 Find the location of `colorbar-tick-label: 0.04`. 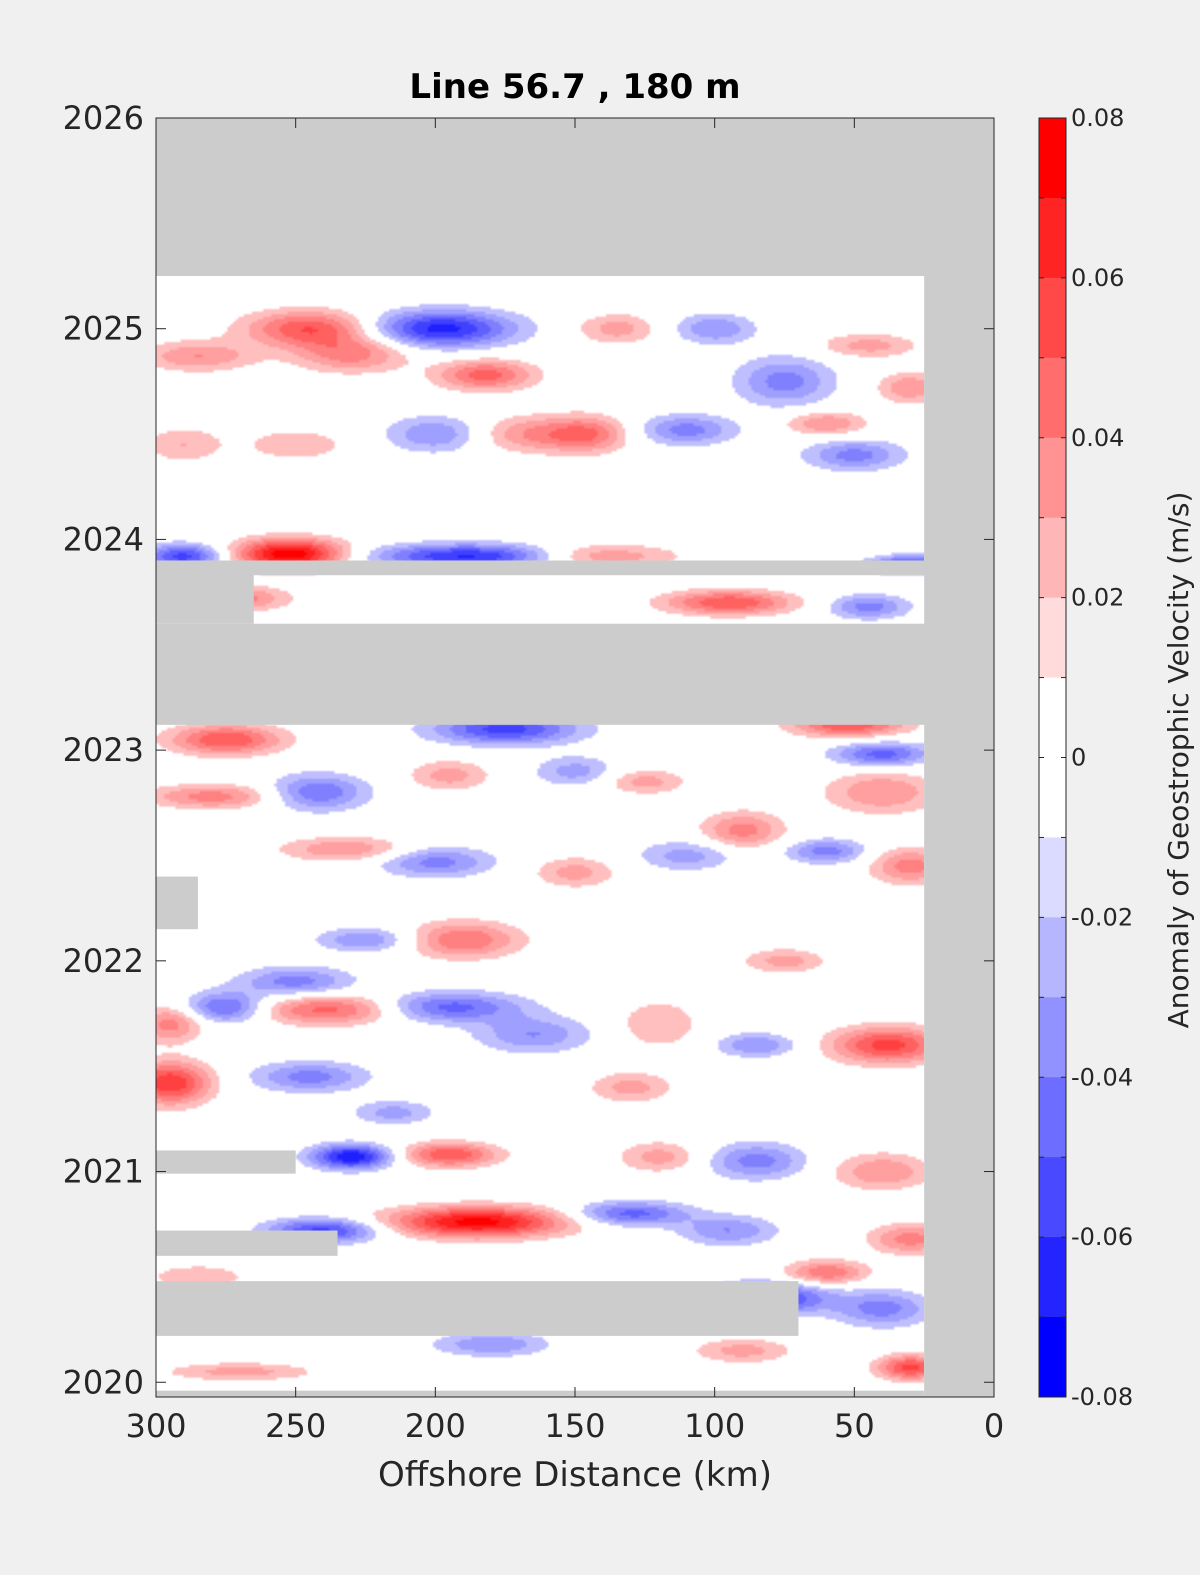

colorbar-tick-label: 0.04 is located at coordinates (1097, 438).